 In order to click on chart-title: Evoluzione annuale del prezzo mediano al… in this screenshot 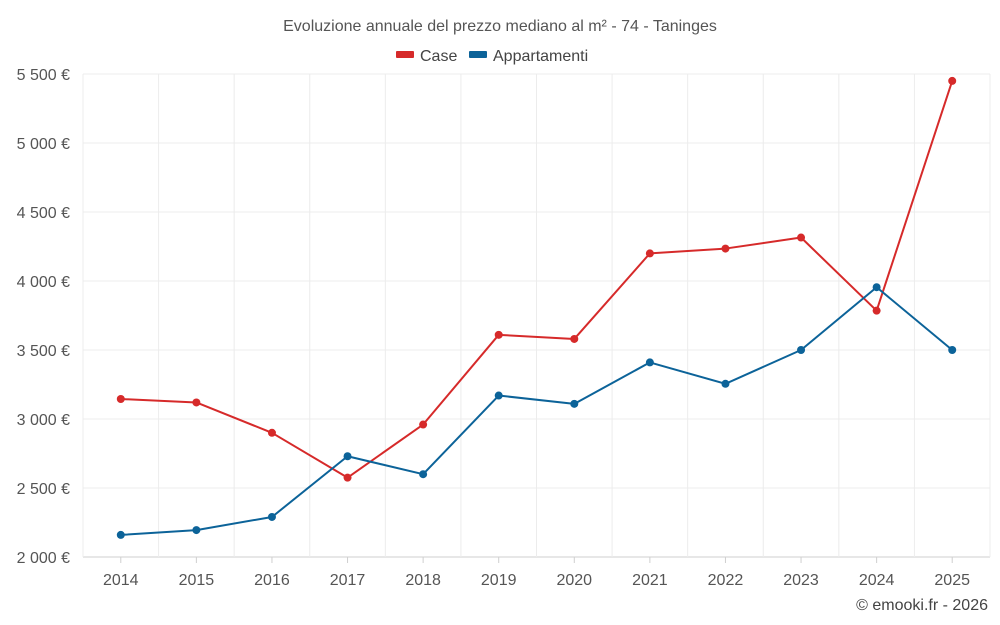, I will do `click(500, 26)`.